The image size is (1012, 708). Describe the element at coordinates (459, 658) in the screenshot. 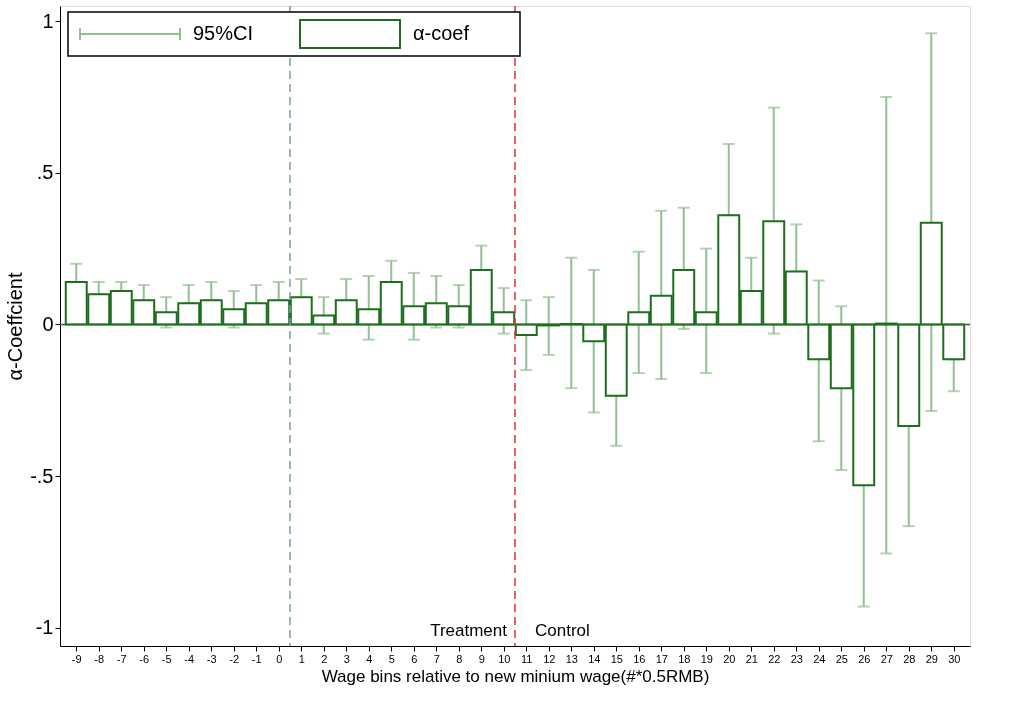

I see `x-tick-label: 8` at that location.